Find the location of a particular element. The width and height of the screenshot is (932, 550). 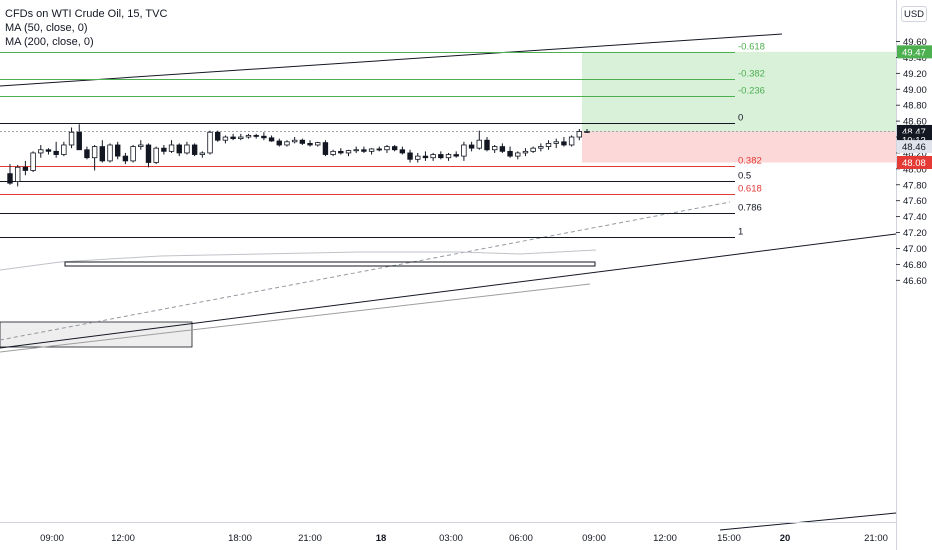

time-tick-3: 21:00 is located at coordinates (310, 538).